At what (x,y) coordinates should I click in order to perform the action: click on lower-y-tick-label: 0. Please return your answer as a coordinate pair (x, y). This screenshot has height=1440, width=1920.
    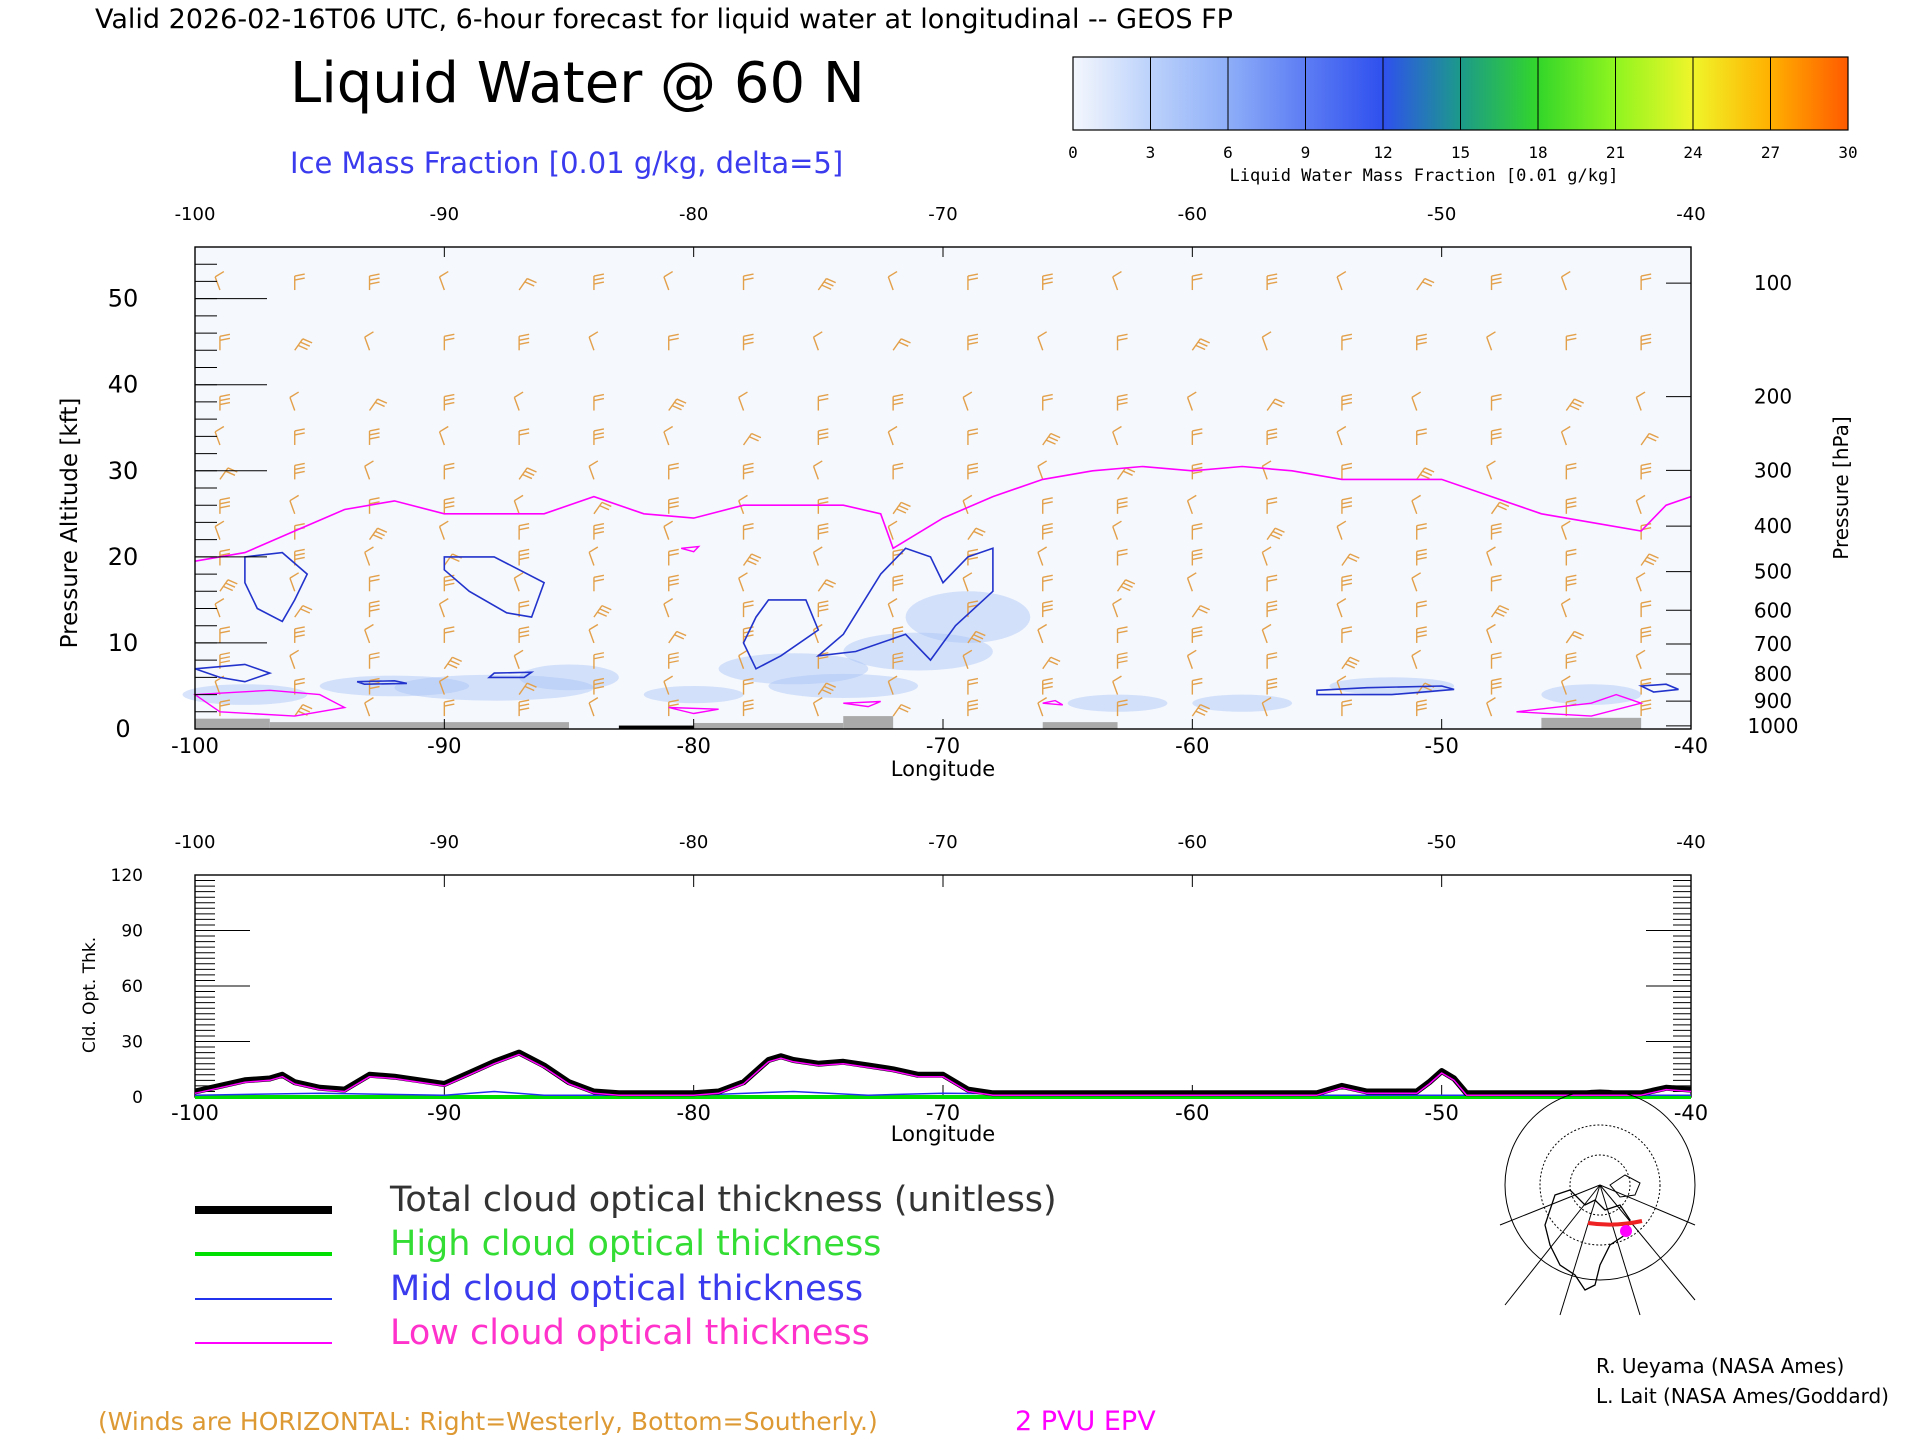
    Looking at the image, I should click on (137, 1098).